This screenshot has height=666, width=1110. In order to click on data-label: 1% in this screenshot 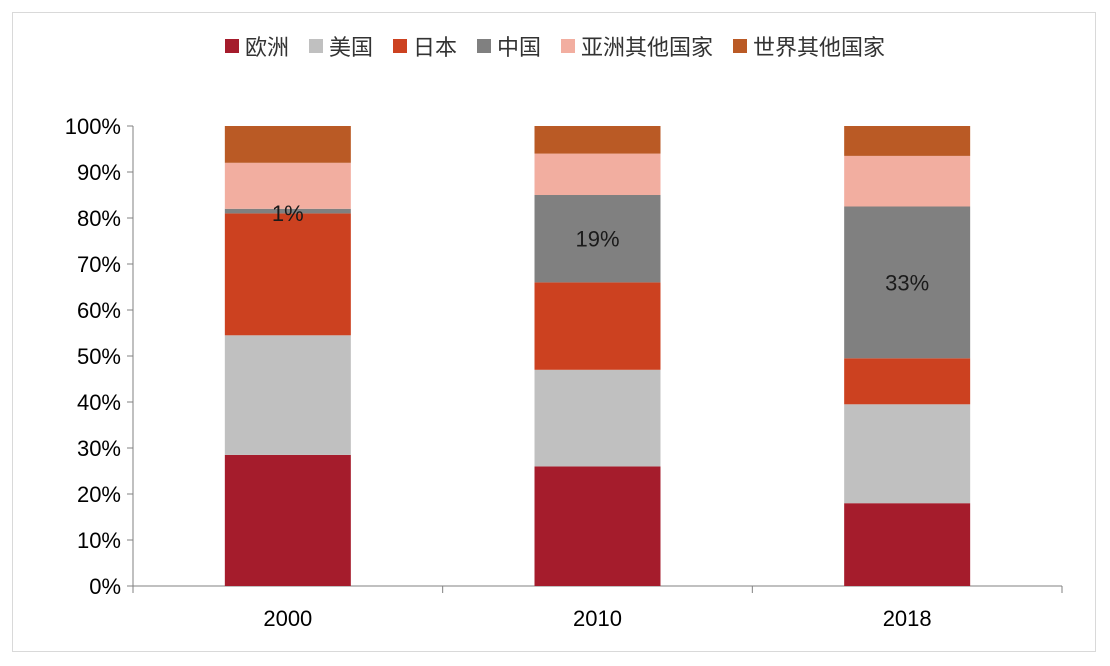, I will do `click(288, 213)`.